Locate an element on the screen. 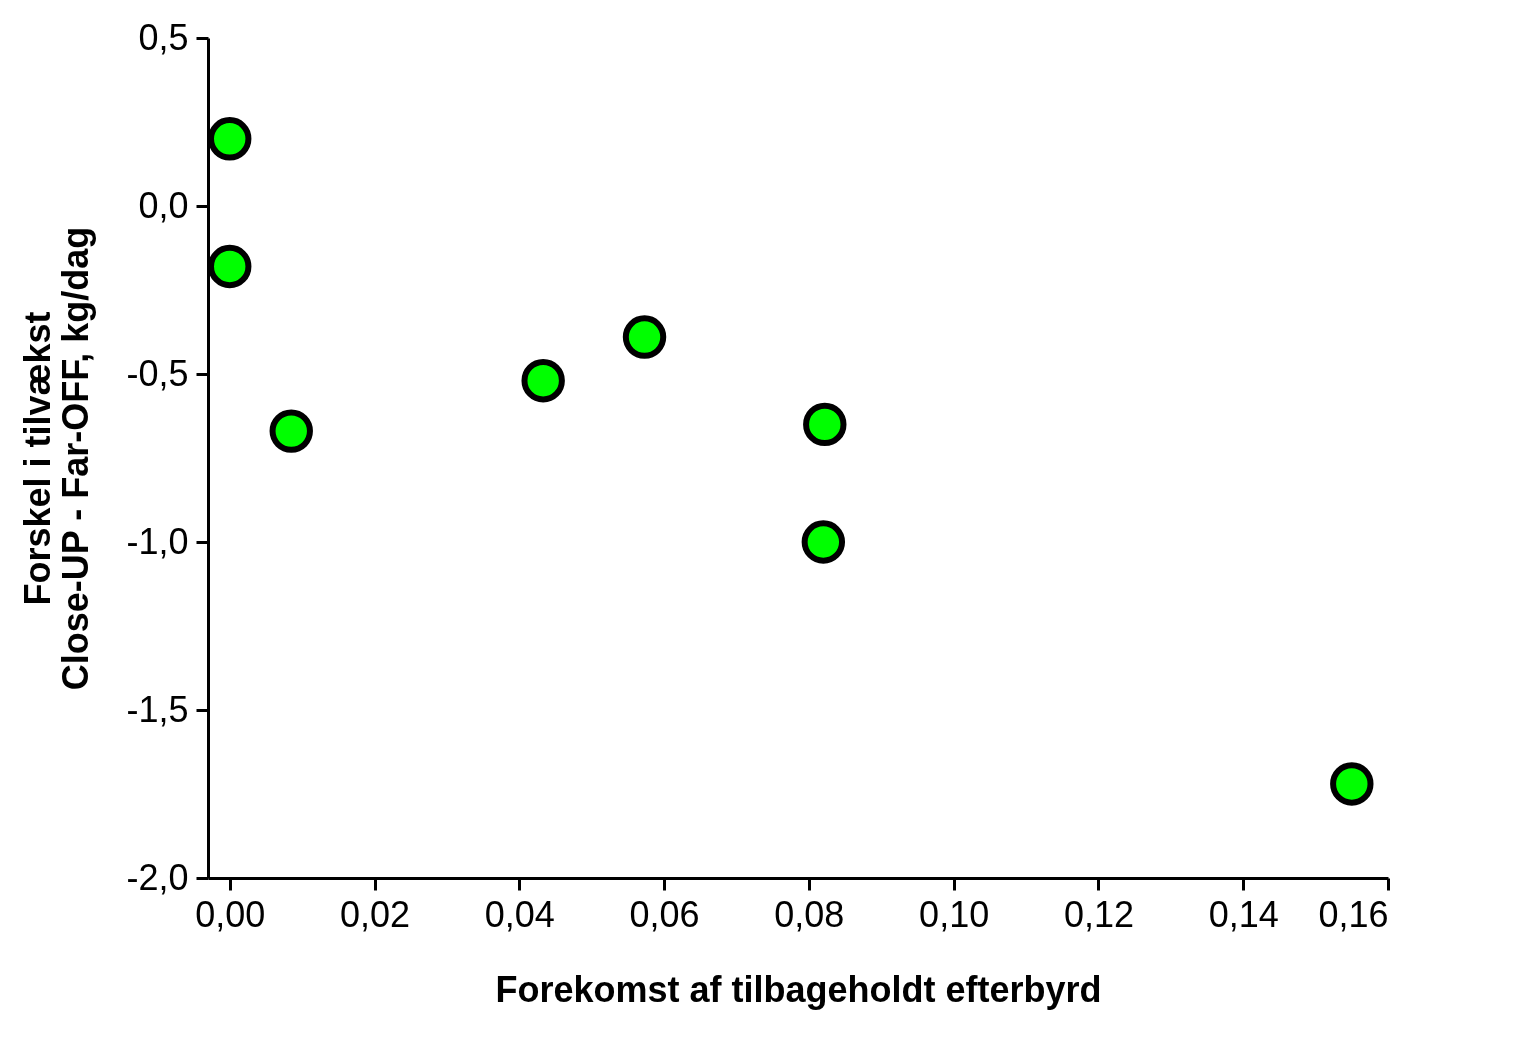 This screenshot has width=1527, height=1057. x-tick-label: 0,10 is located at coordinates (954, 914).